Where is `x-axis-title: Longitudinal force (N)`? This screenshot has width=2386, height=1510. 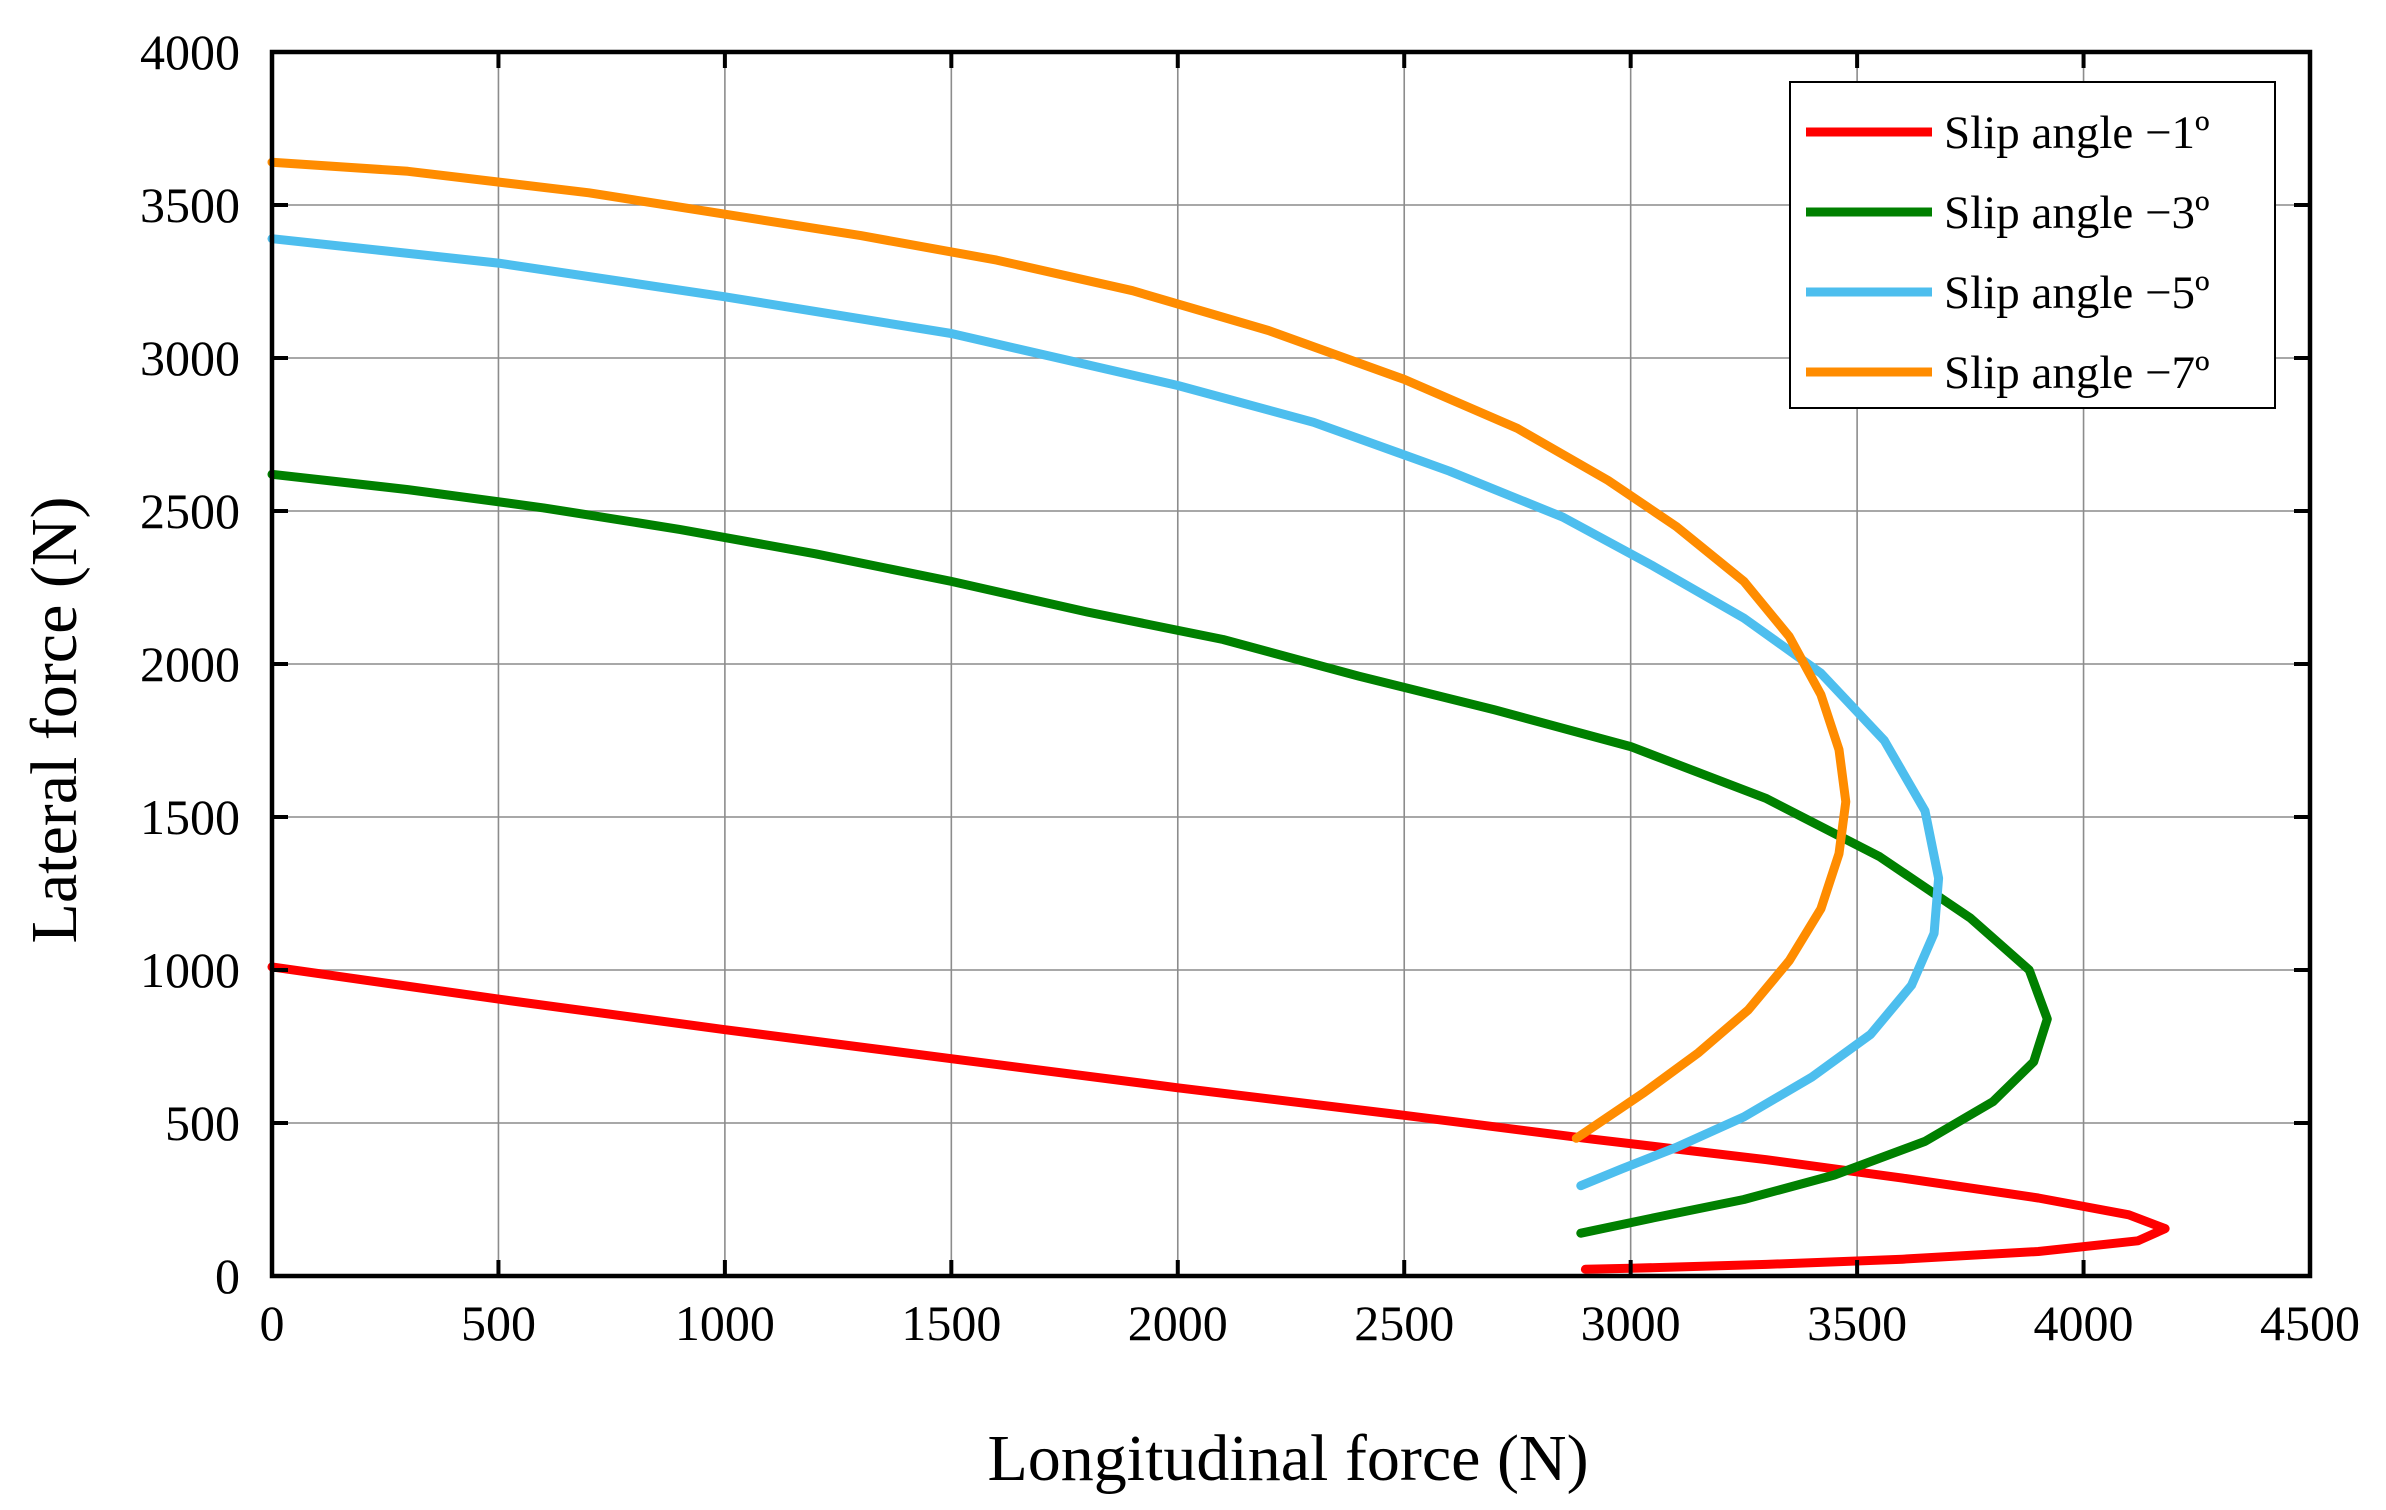 x-axis-title: Longitudinal force (N) is located at coordinates (1287, 1458).